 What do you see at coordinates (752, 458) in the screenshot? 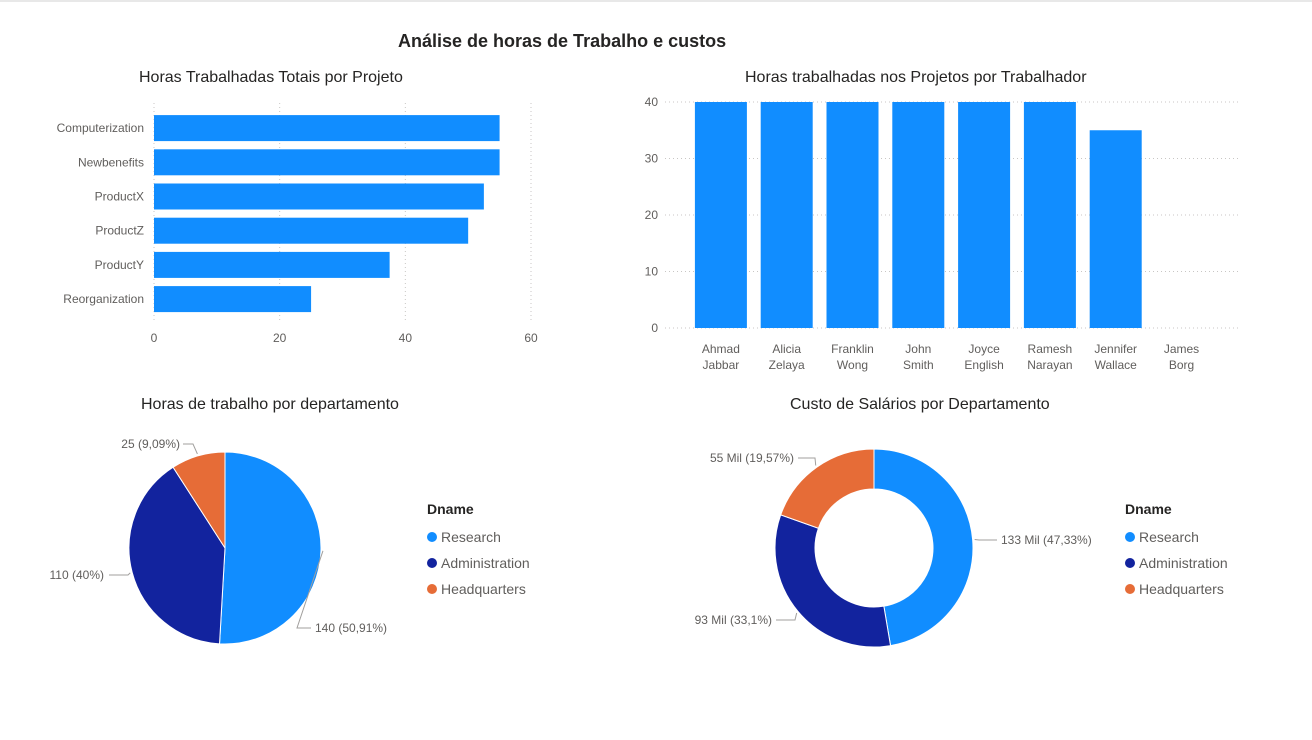
I see `slice-data-label: 55 Mil (19,57%)` at bounding box center [752, 458].